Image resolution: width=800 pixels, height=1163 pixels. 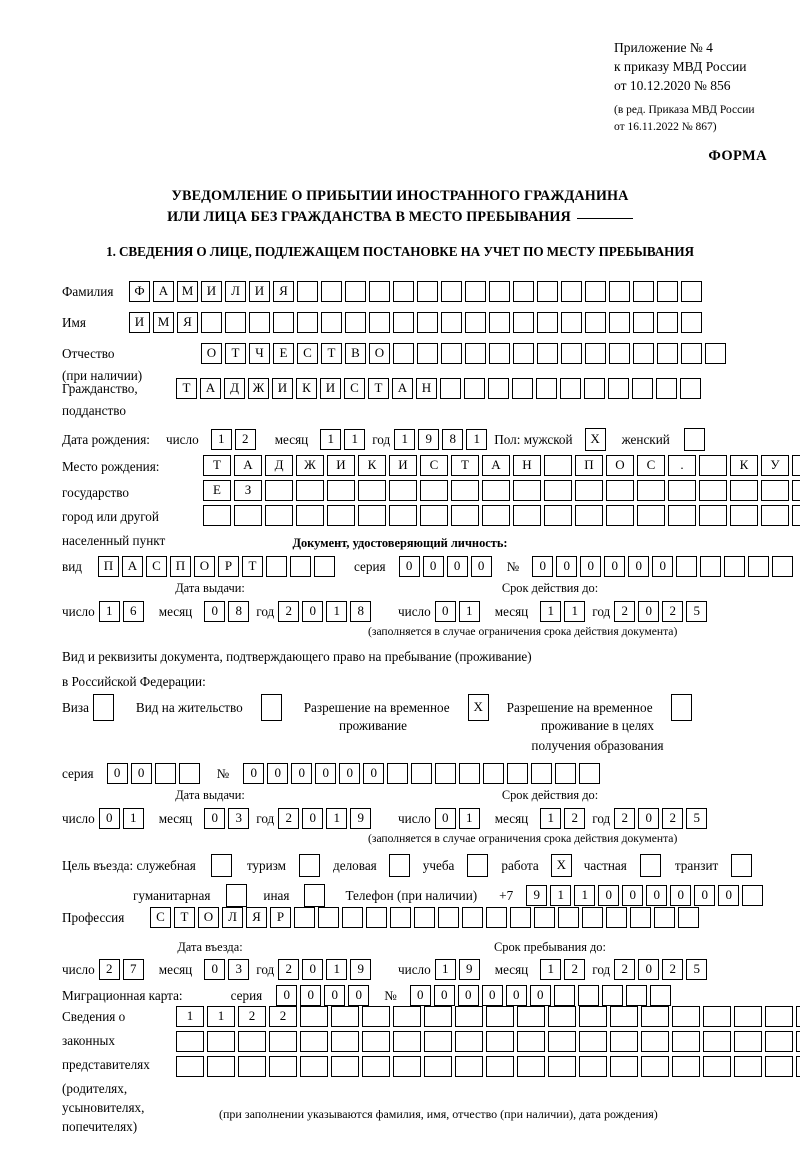 What do you see at coordinates (399, 865) in the screenshot?
I see `purpose-business-checkbox` at bounding box center [399, 865].